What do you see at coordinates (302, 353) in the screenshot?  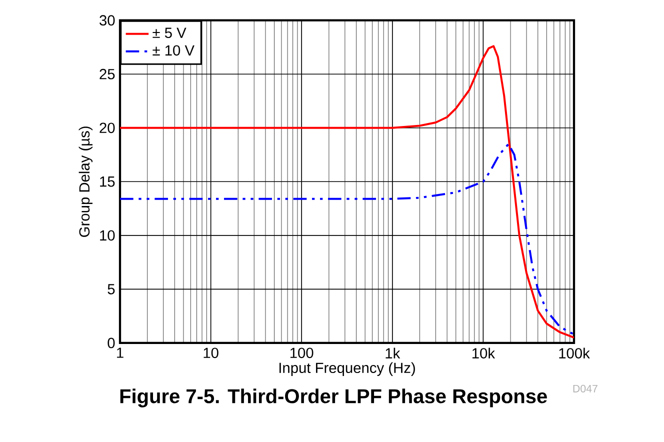 I see `x-tick-label: 100` at bounding box center [302, 353].